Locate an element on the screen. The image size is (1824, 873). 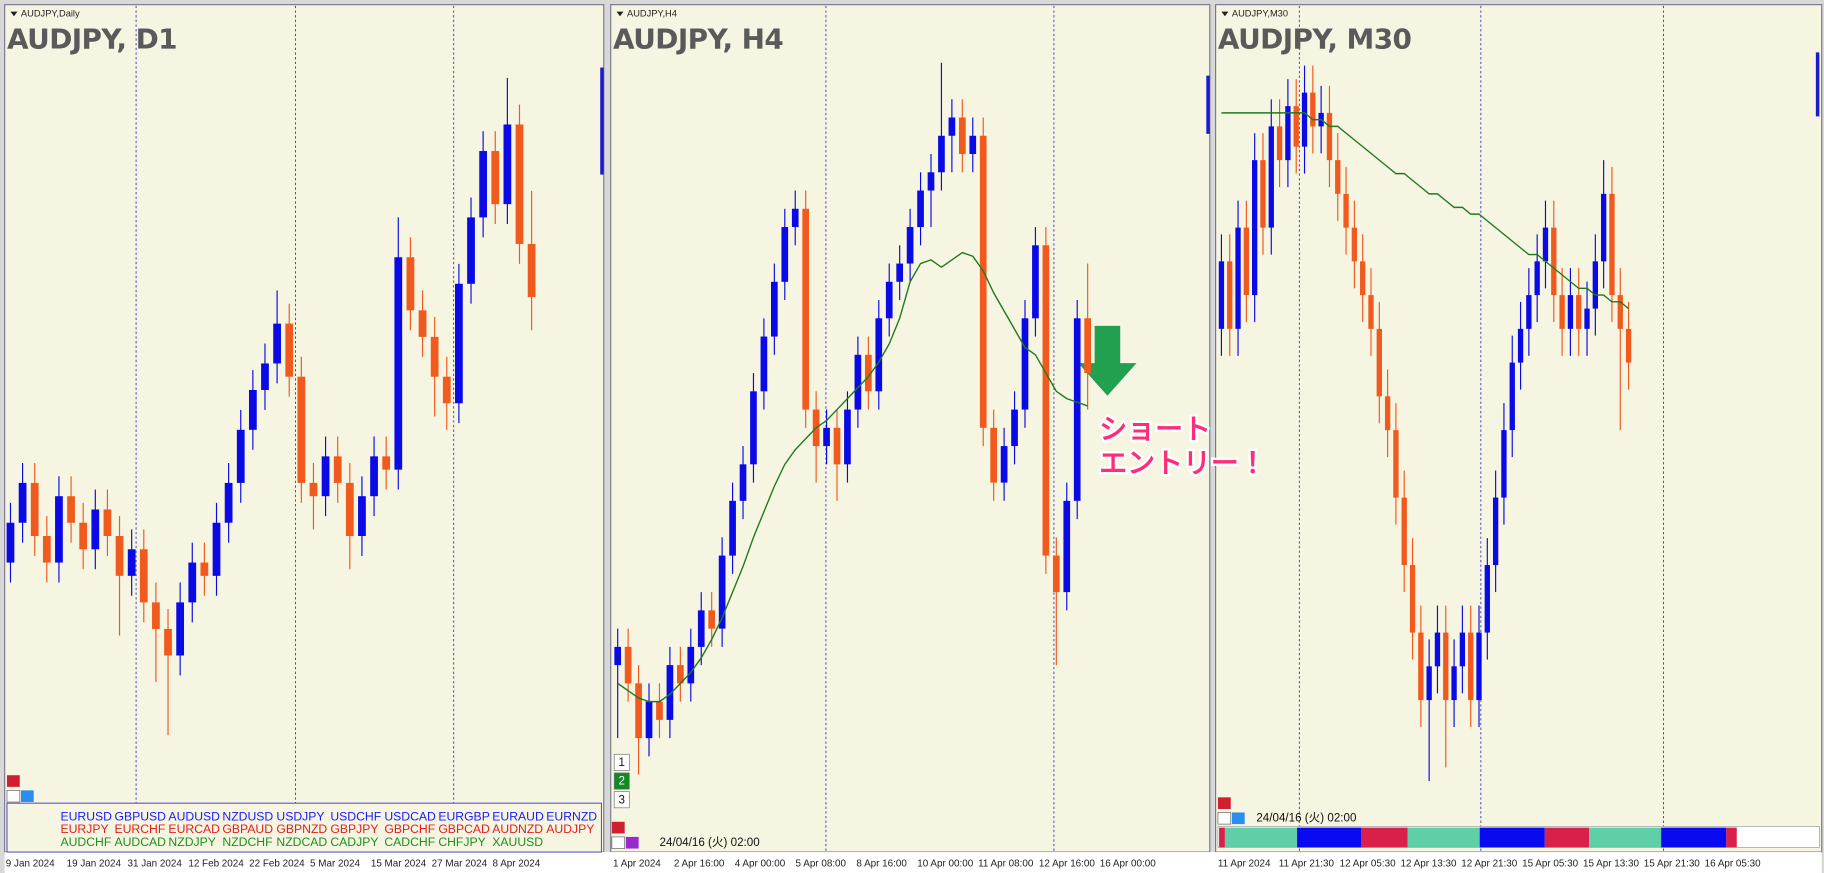
symbol-link: EURGBP is located at coordinates (464, 816).